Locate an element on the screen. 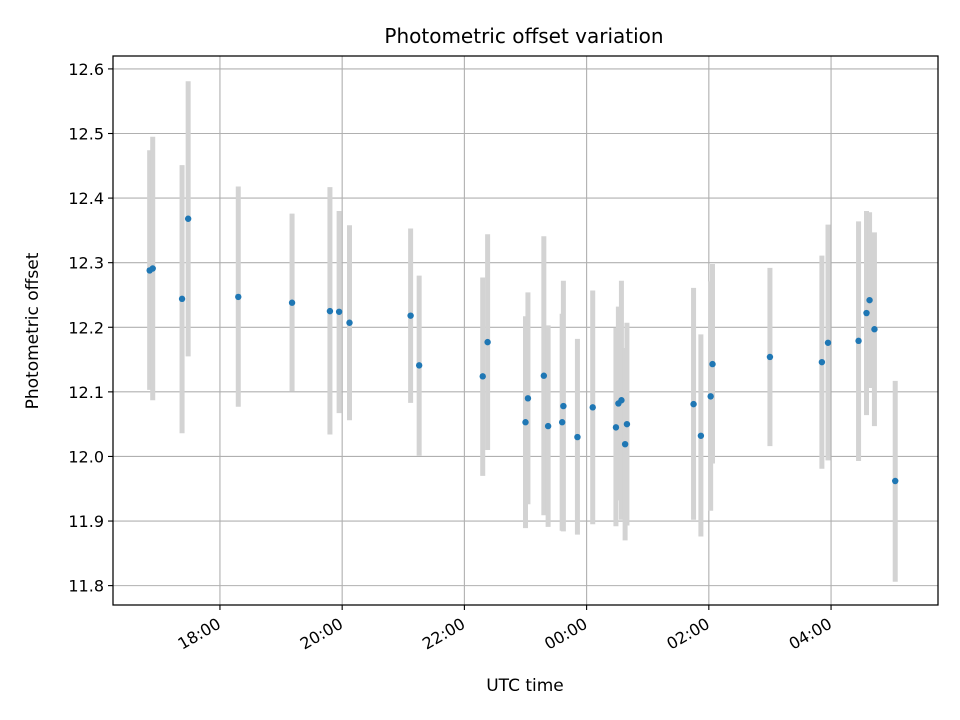  y-tick-label: 12.2 is located at coordinates (86, 327).